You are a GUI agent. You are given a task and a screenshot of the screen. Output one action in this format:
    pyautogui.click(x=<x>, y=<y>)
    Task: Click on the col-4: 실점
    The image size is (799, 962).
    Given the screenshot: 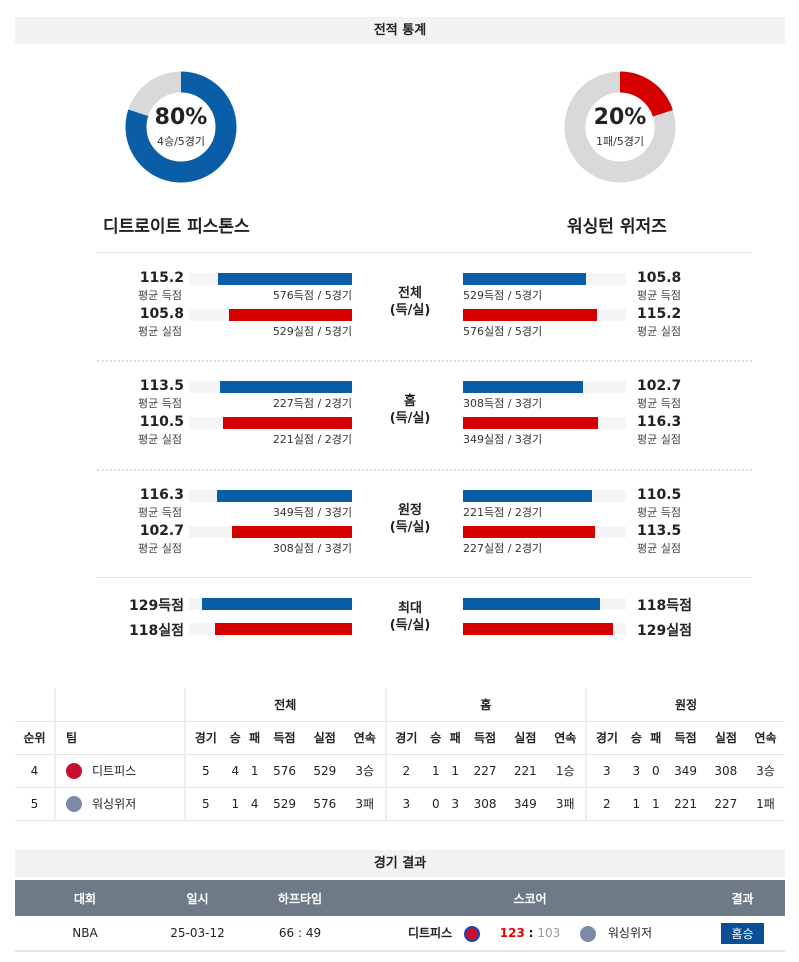 What is the action you would take?
    pyautogui.click(x=525, y=738)
    